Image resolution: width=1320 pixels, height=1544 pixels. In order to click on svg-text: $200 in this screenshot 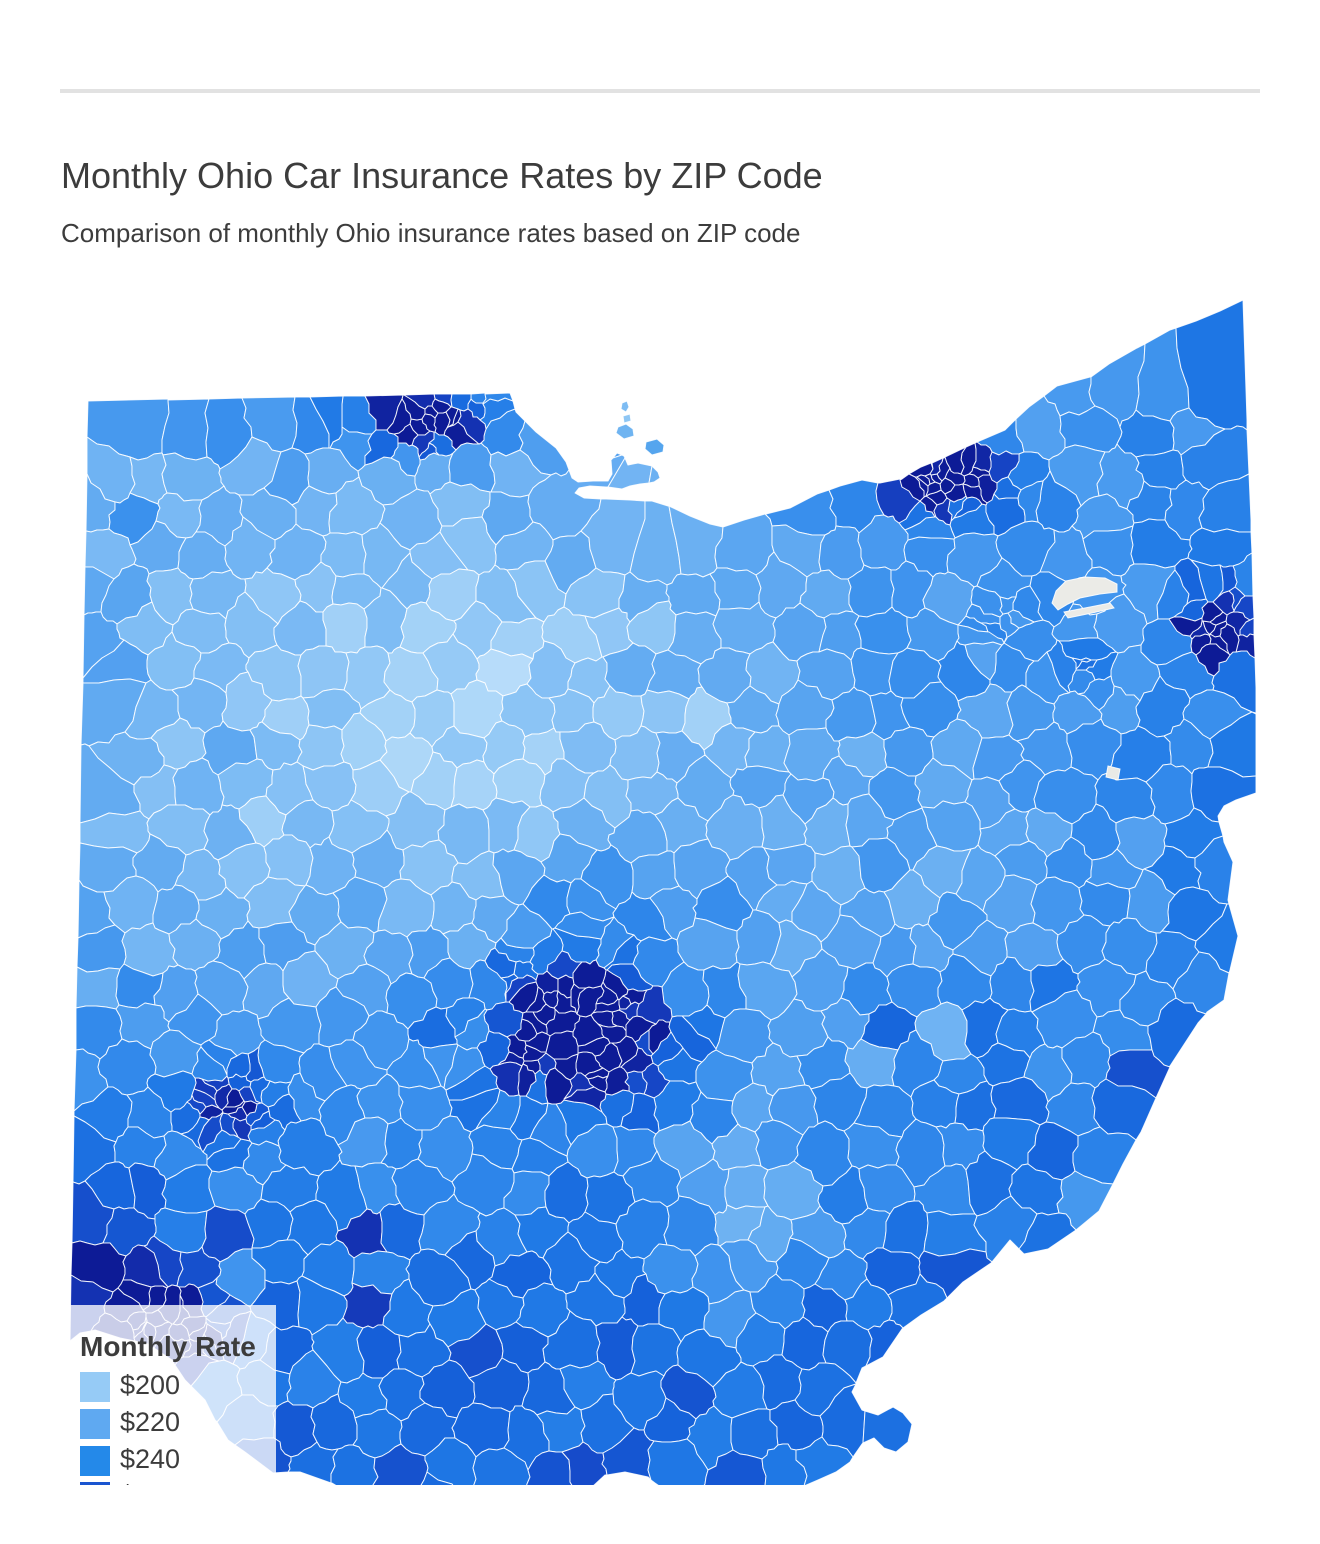, I will do `click(150, 1385)`.